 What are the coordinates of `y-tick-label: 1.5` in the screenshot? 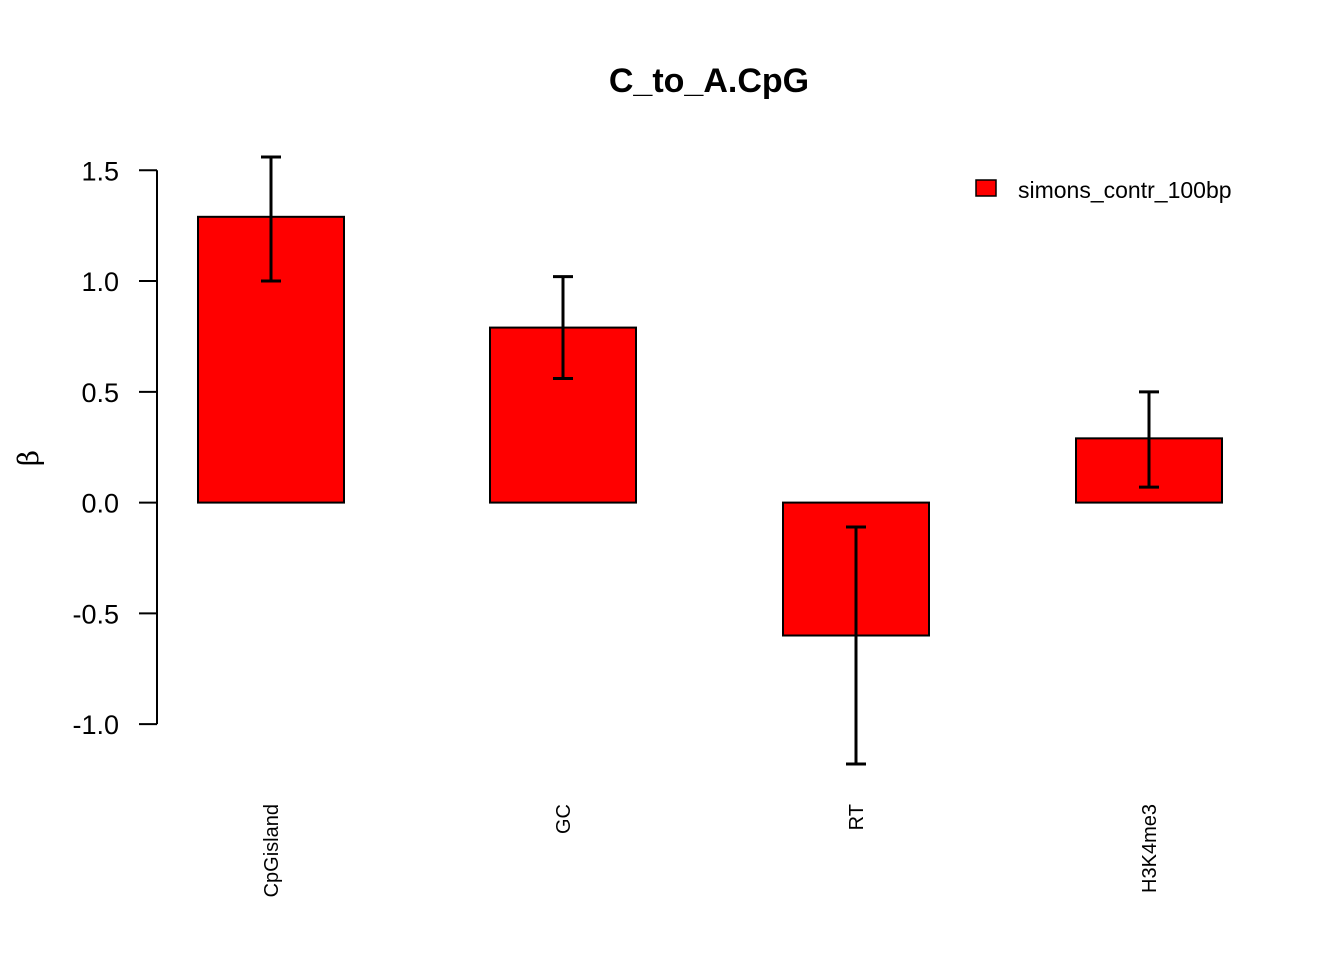 It's located at (100, 171).